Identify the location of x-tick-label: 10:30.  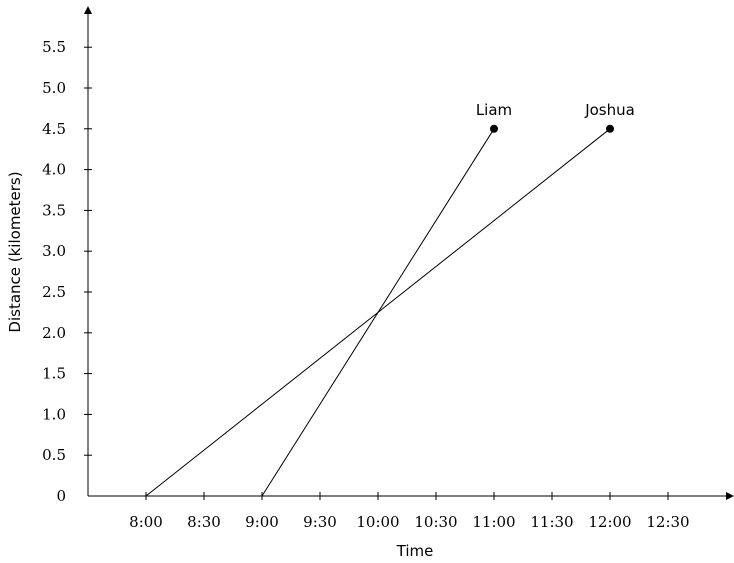
(435, 522).